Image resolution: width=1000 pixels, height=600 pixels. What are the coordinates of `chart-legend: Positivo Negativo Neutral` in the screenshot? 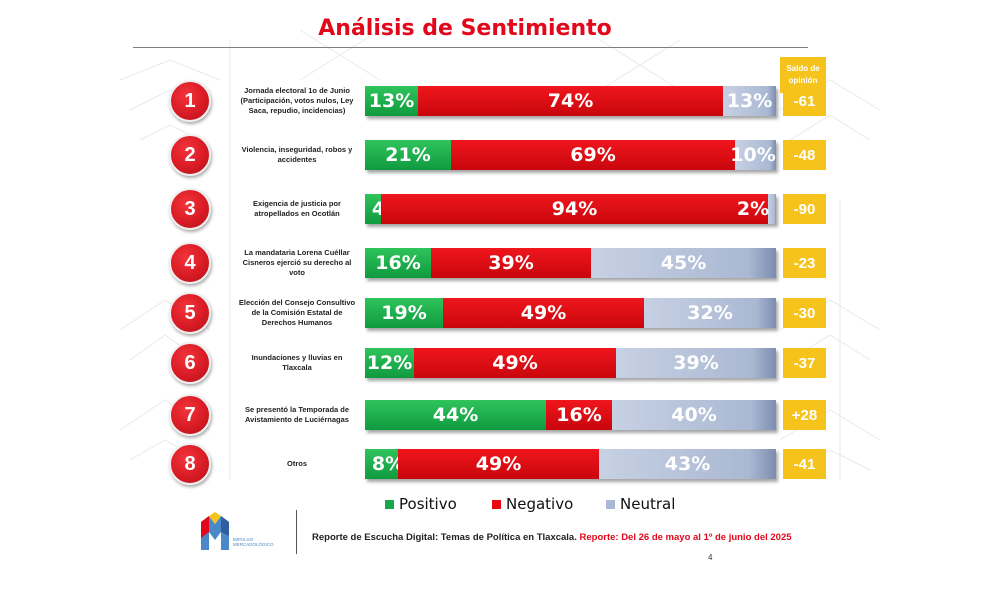 It's located at (500, 505).